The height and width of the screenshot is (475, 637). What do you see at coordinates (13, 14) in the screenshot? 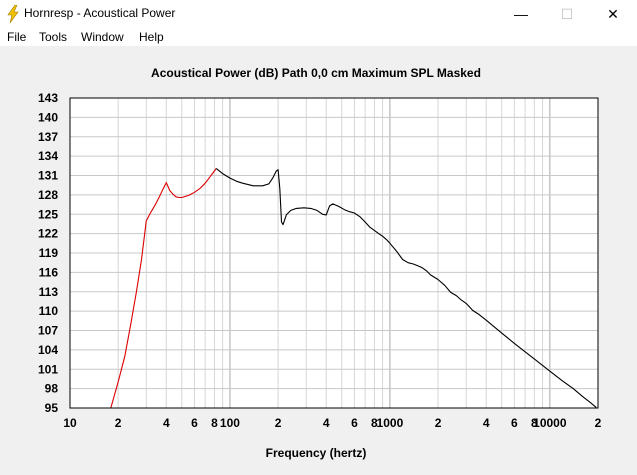
I see `lightning-icon` at bounding box center [13, 14].